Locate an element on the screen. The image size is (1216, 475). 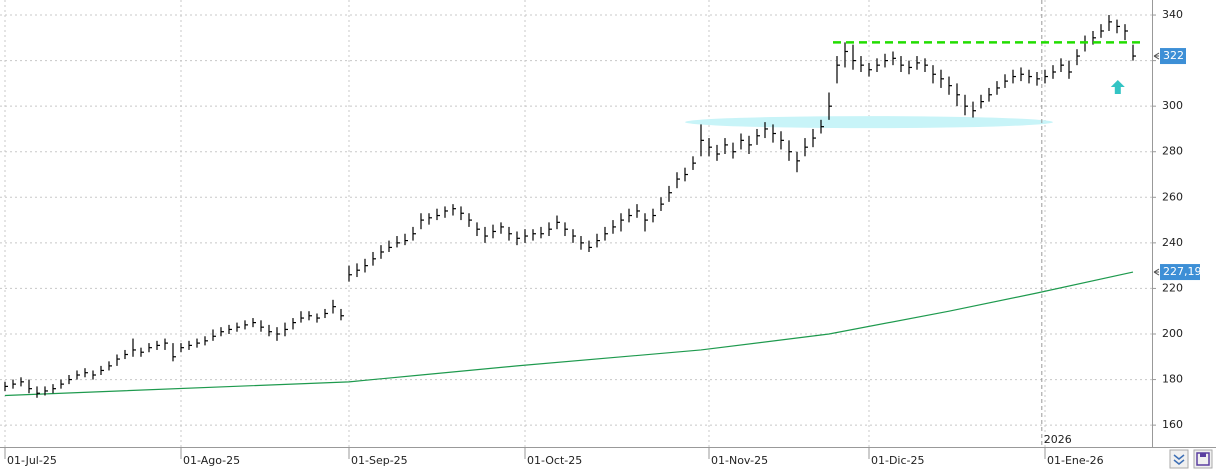
y-tick-label: 240 is located at coordinates (1172, 242).